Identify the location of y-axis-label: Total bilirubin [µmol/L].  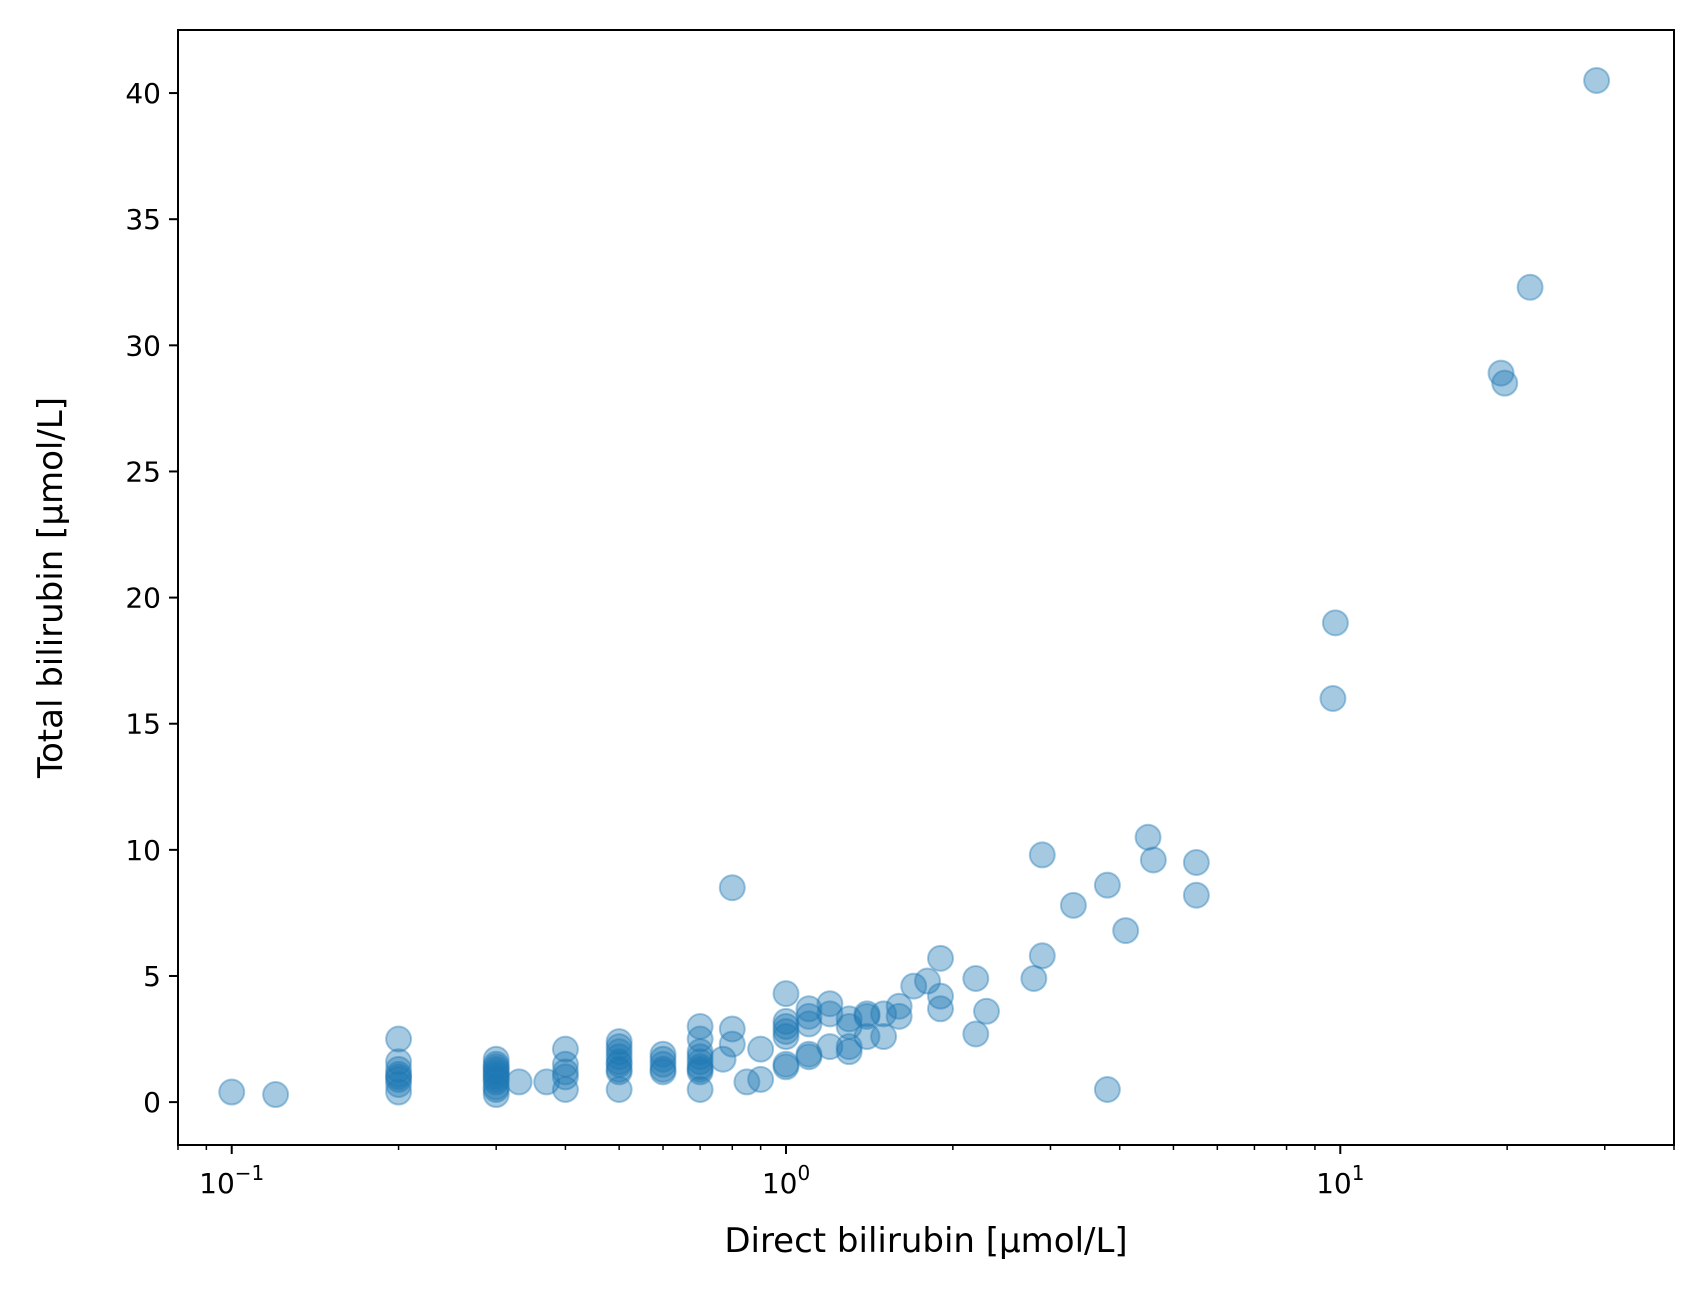
(51, 588).